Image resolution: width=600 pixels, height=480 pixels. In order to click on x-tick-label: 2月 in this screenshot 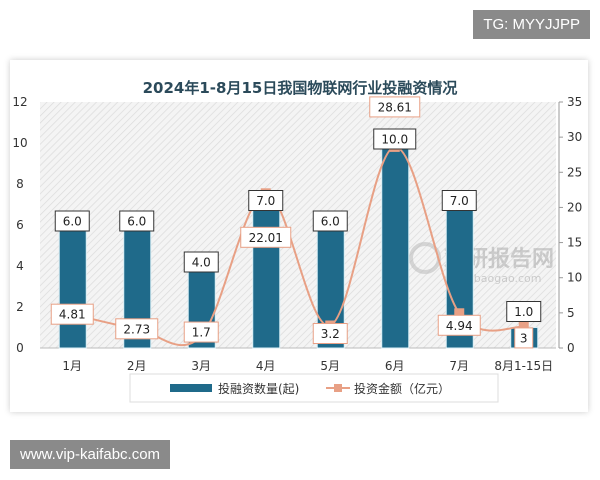, I will do `click(137, 366)`.